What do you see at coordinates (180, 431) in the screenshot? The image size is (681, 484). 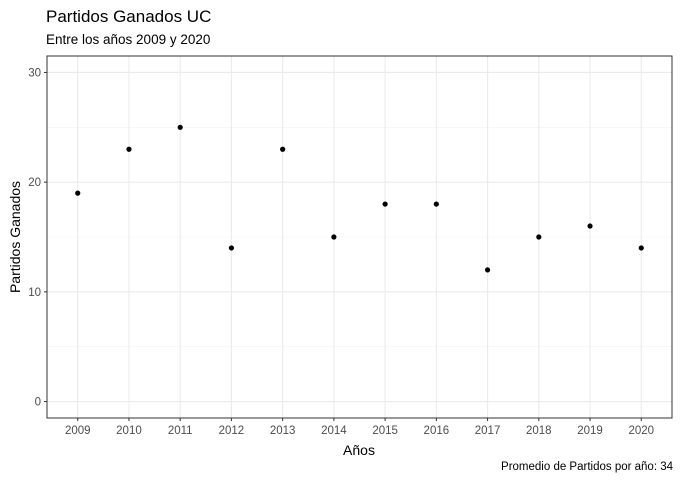 I see `x-tick-label: 2011` at bounding box center [180, 431].